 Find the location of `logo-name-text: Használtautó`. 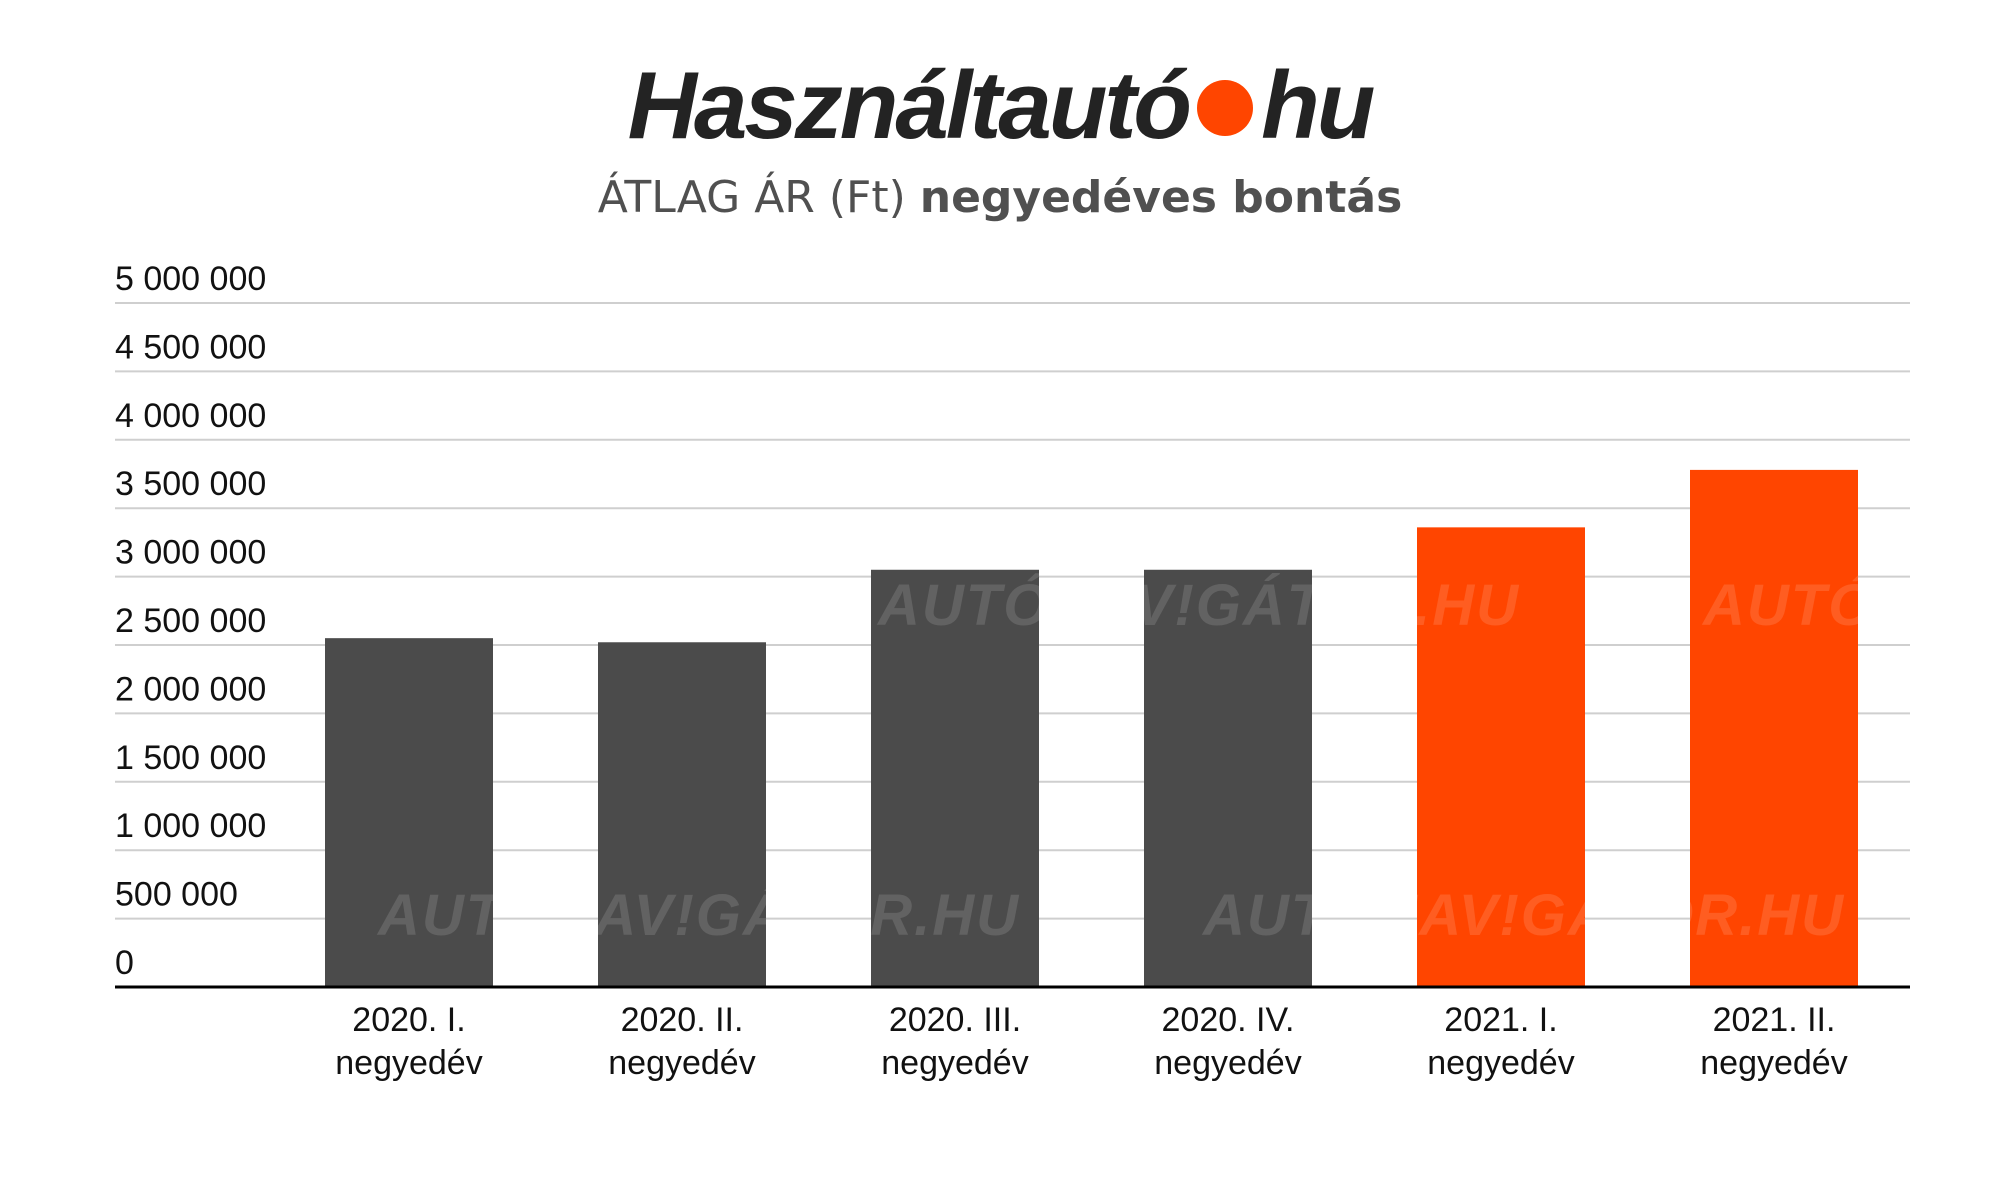

logo-name-text: Használtautó is located at coordinates (909, 105).